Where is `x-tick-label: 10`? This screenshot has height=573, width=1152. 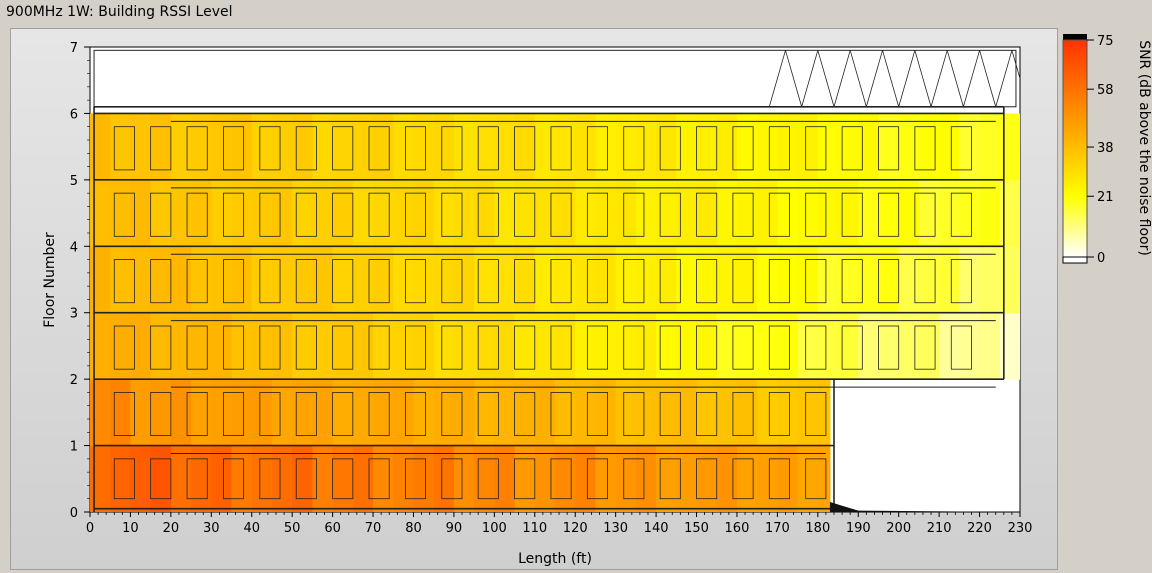 x-tick-label: 10 is located at coordinates (130, 528).